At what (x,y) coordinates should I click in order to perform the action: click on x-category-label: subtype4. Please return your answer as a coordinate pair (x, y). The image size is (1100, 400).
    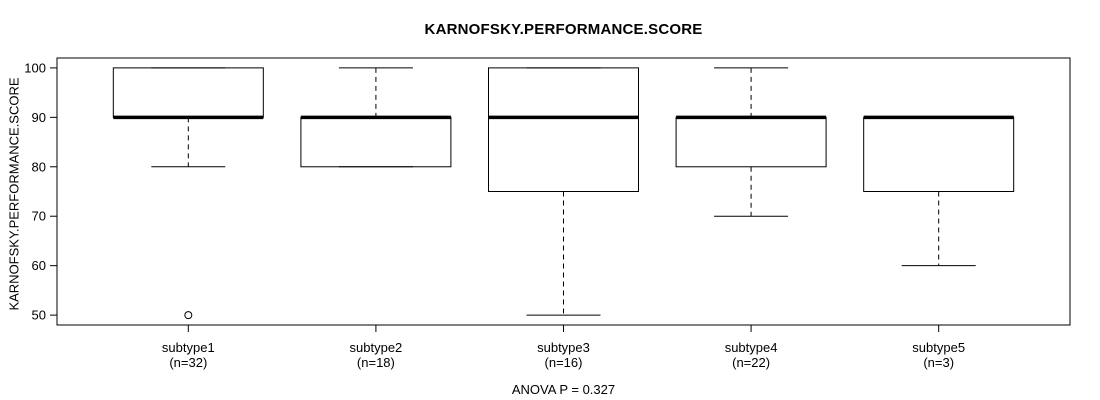
    Looking at the image, I should click on (751, 347).